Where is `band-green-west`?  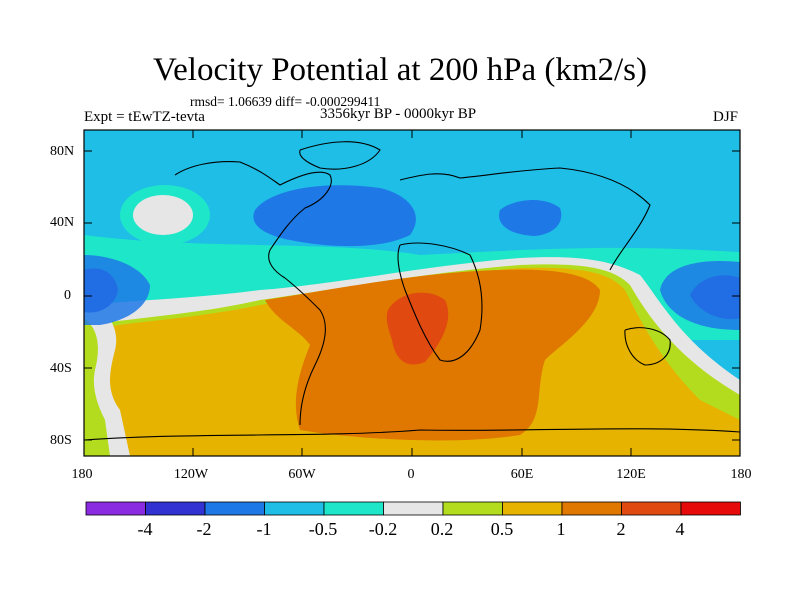
band-green-west is located at coordinates (97, 387).